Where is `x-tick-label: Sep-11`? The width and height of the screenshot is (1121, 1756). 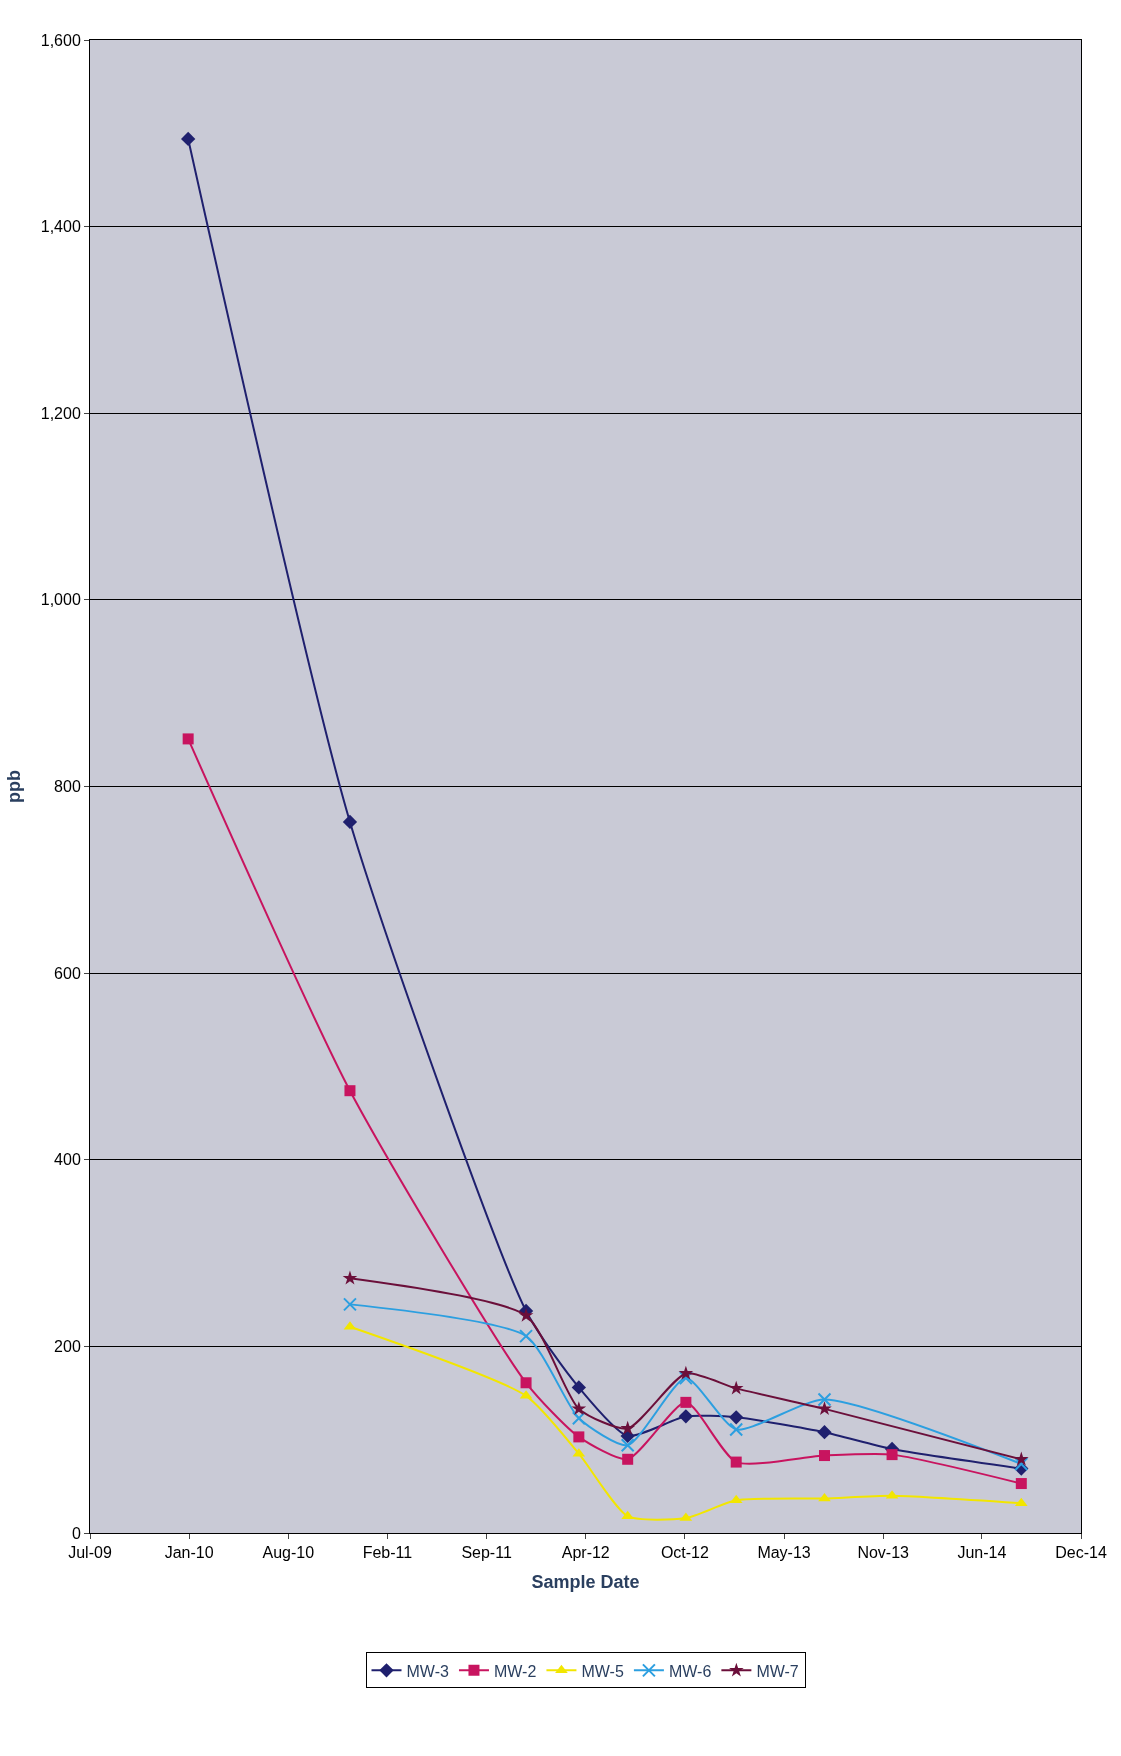 x-tick-label: Sep-11 is located at coordinates (486, 1553).